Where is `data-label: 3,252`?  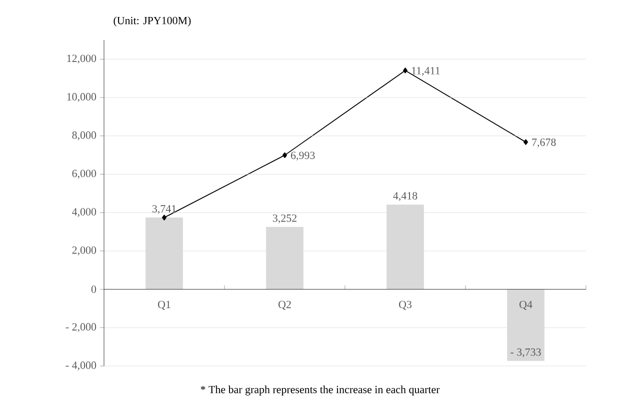
data-label: 3,252 is located at coordinates (284, 219).